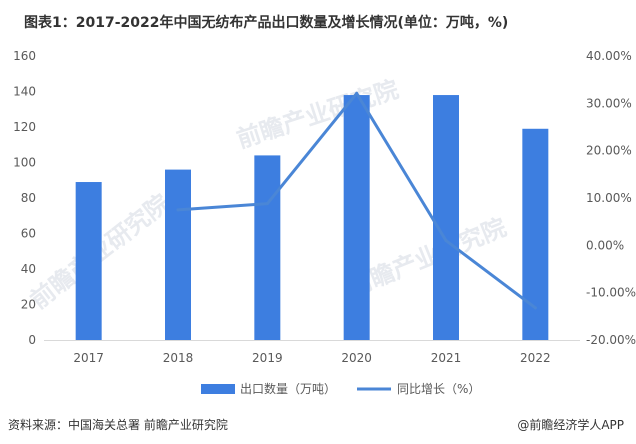 This screenshot has width=636, height=444. I want to click on right-tick-0: -20.00%, so click(611, 340).